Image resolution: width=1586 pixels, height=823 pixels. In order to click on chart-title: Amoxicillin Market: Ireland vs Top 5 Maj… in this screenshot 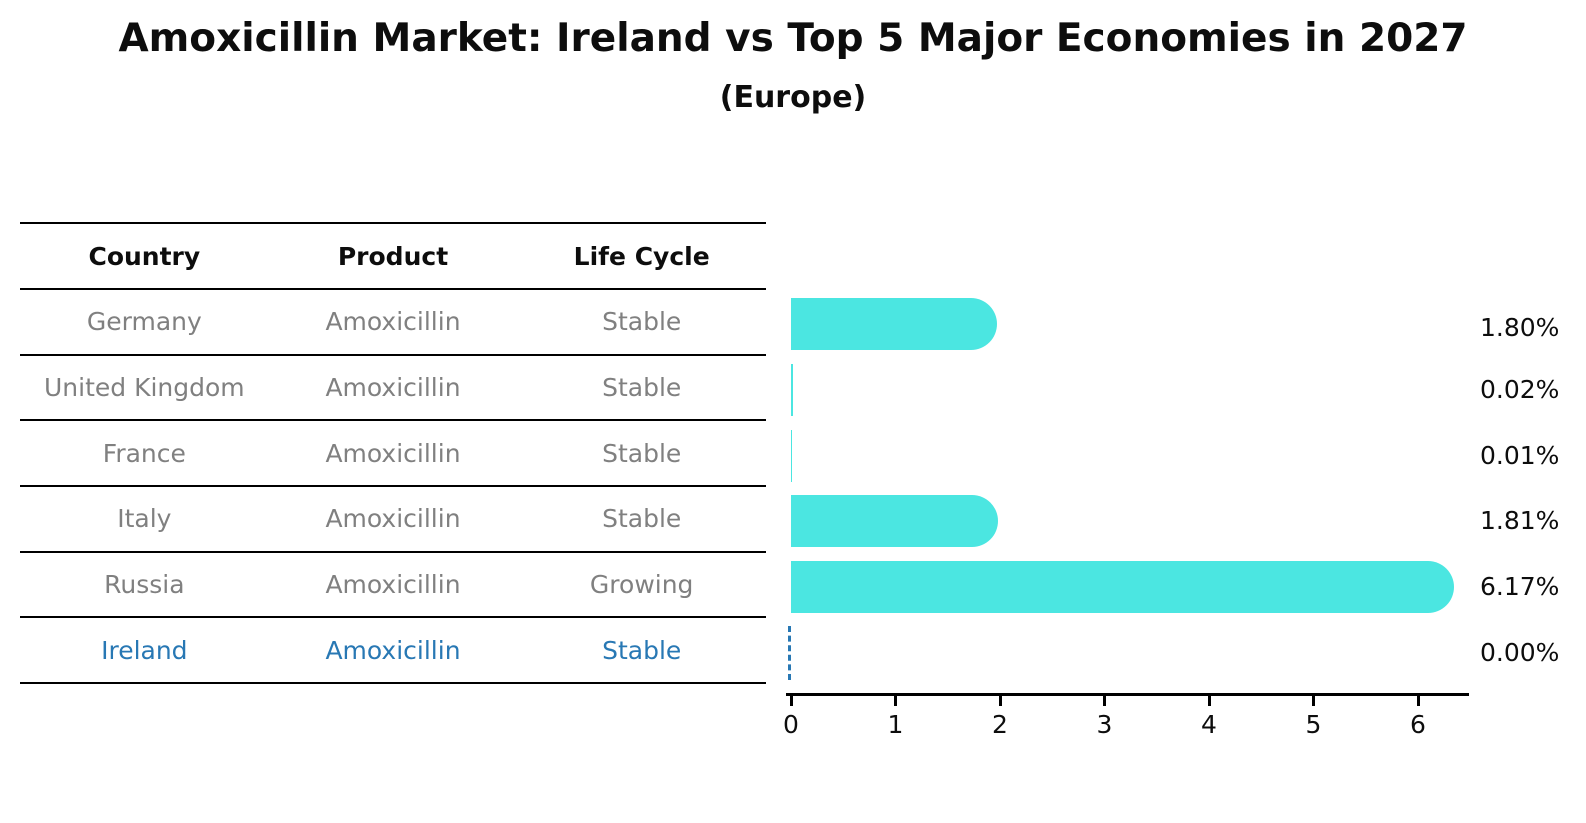, I will do `click(793, 38)`.